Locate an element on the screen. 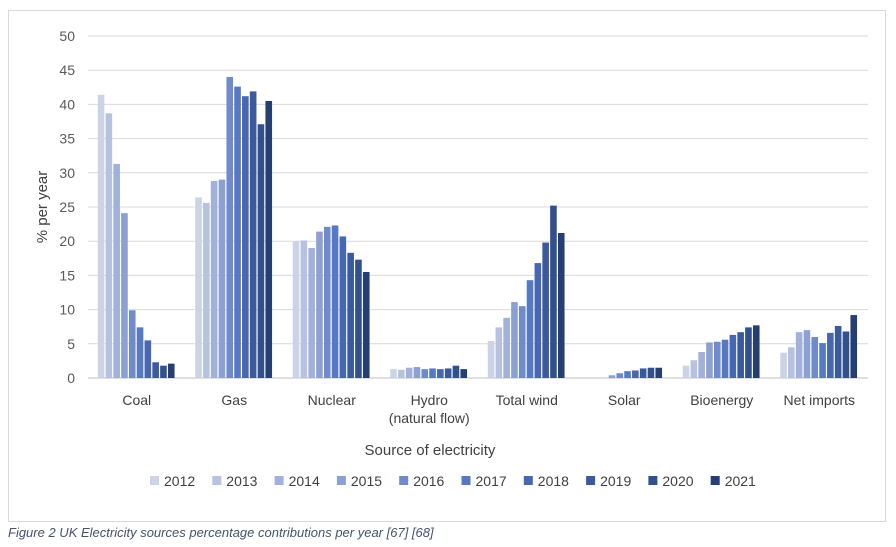  y-tick-label: 0 is located at coordinates (71, 378).